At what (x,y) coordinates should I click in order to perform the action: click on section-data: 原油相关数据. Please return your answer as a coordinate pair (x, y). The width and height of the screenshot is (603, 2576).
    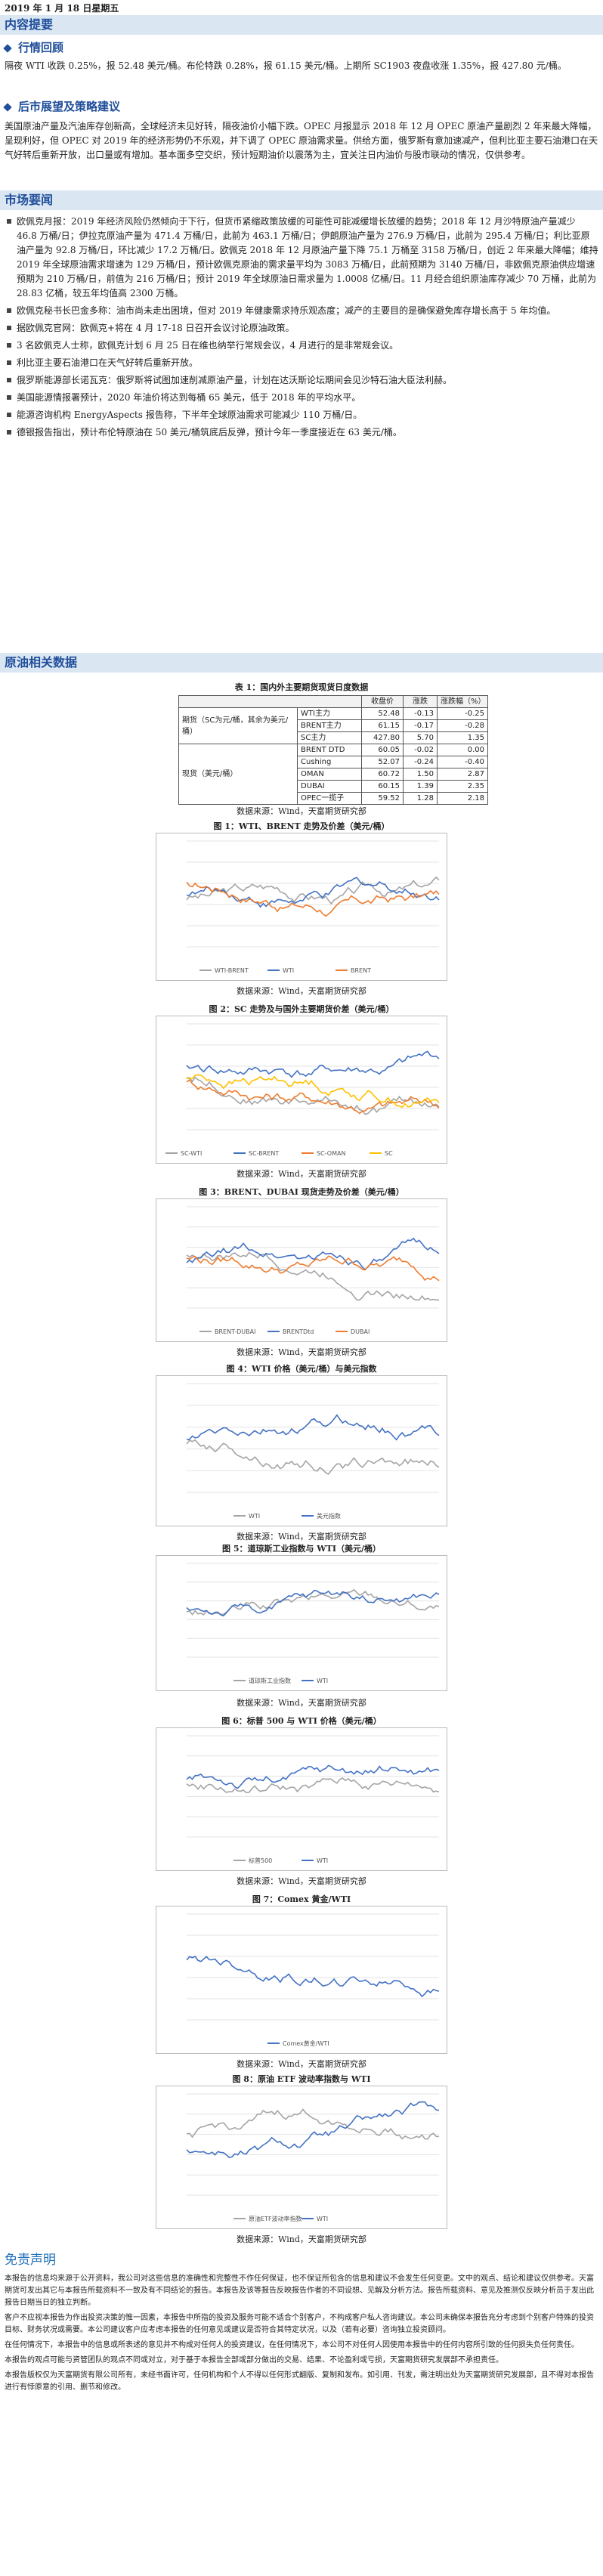
    Looking at the image, I should click on (301, 663).